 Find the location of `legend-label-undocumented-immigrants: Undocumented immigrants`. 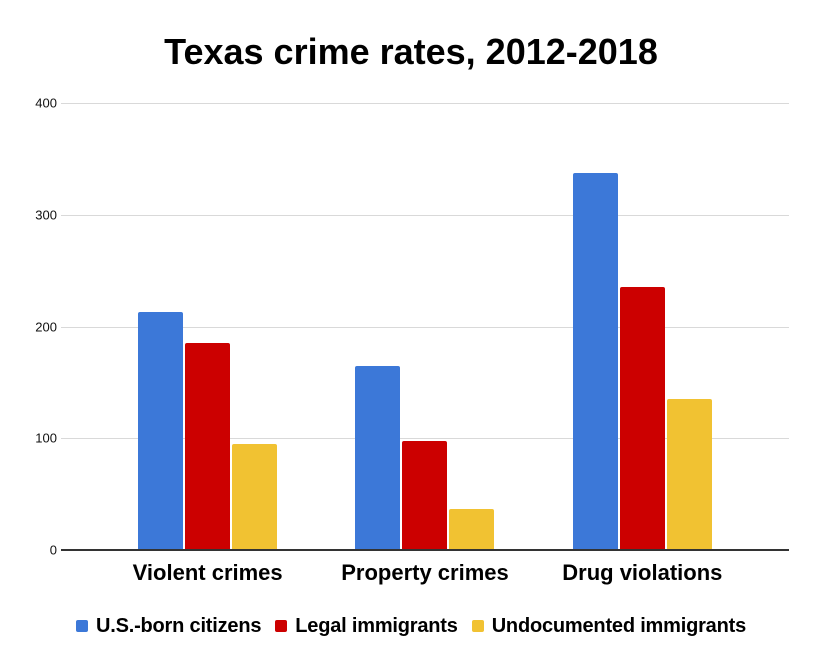

legend-label-undocumented-immigrants: Undocumented immigrants is located at coordinates (619, 625).